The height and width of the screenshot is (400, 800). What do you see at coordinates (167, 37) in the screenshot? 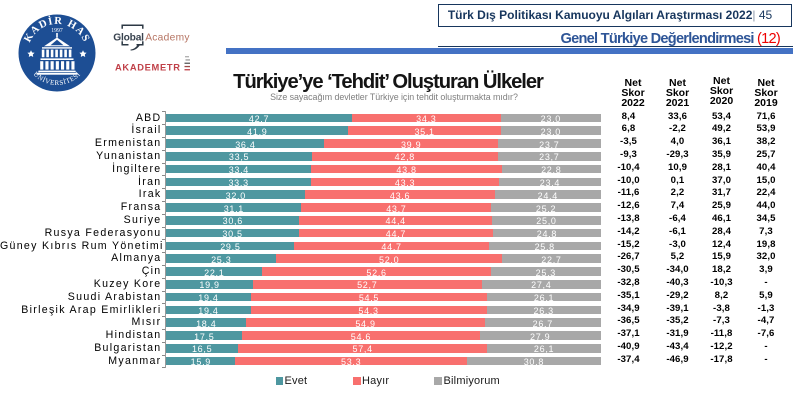
I see `svg-text: Academy` at bounding box center [167, 37].